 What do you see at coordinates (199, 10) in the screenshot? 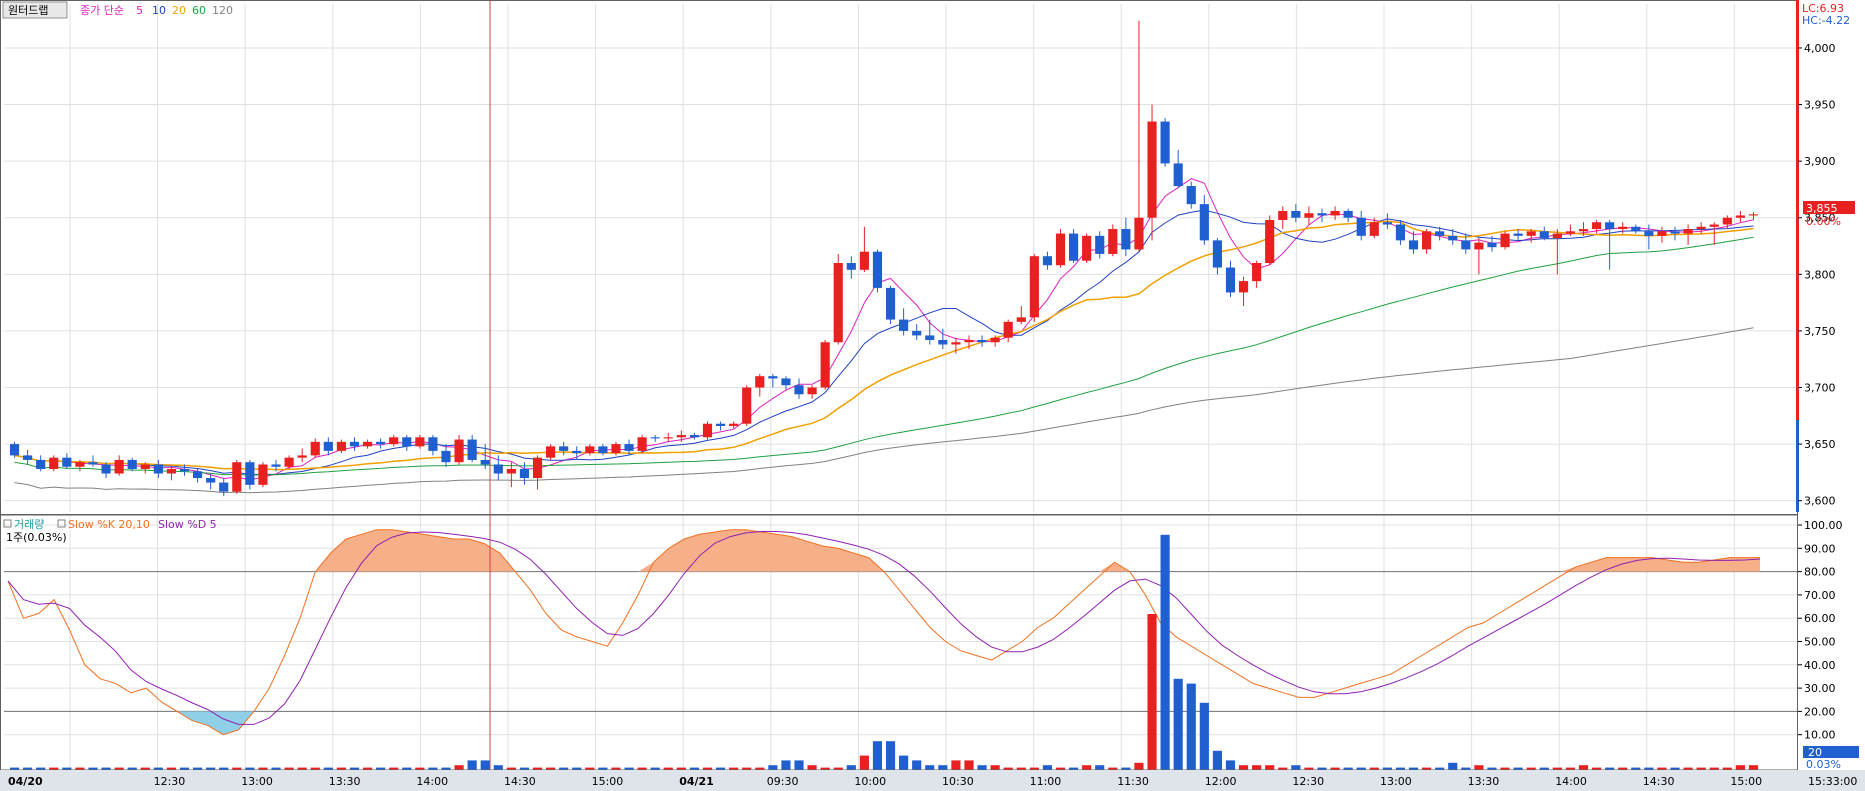
I see `ma-period-60: 60` at bounding box center [199, 10].